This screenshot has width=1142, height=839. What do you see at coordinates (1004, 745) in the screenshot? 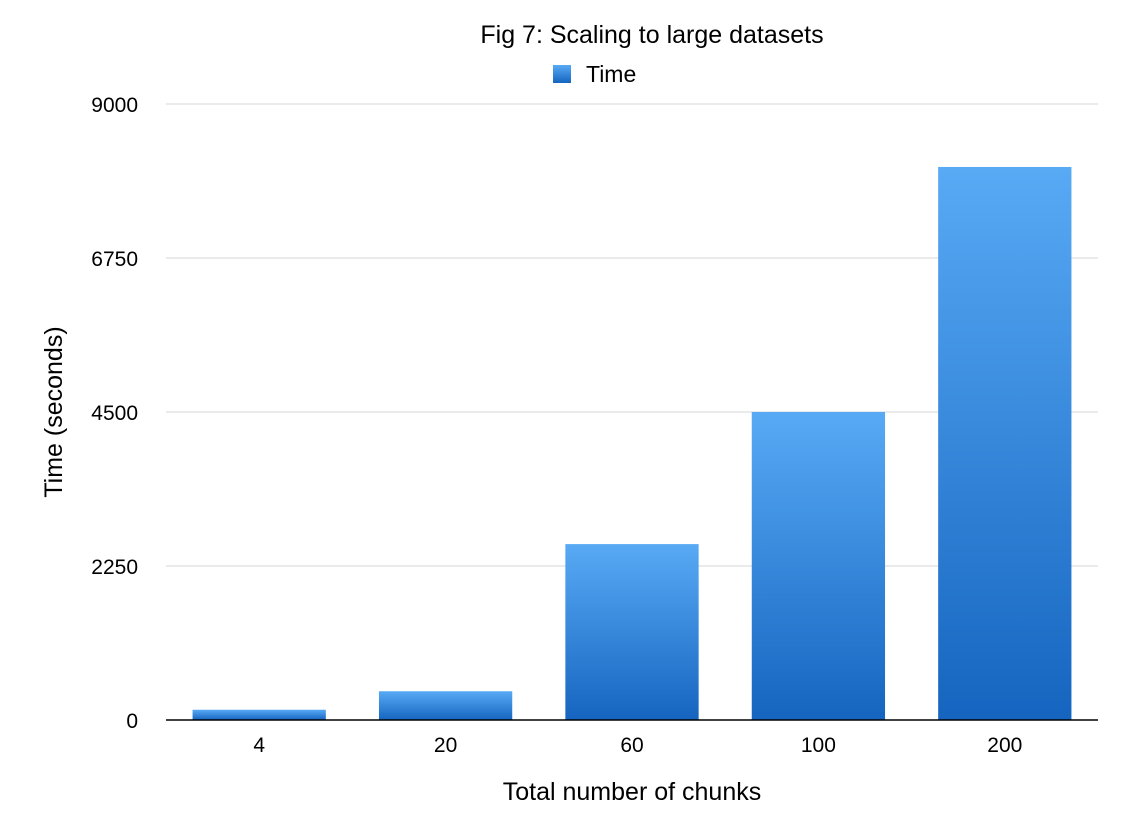
I see `x-tick-label: 200` at bounding box center [1004, 745].